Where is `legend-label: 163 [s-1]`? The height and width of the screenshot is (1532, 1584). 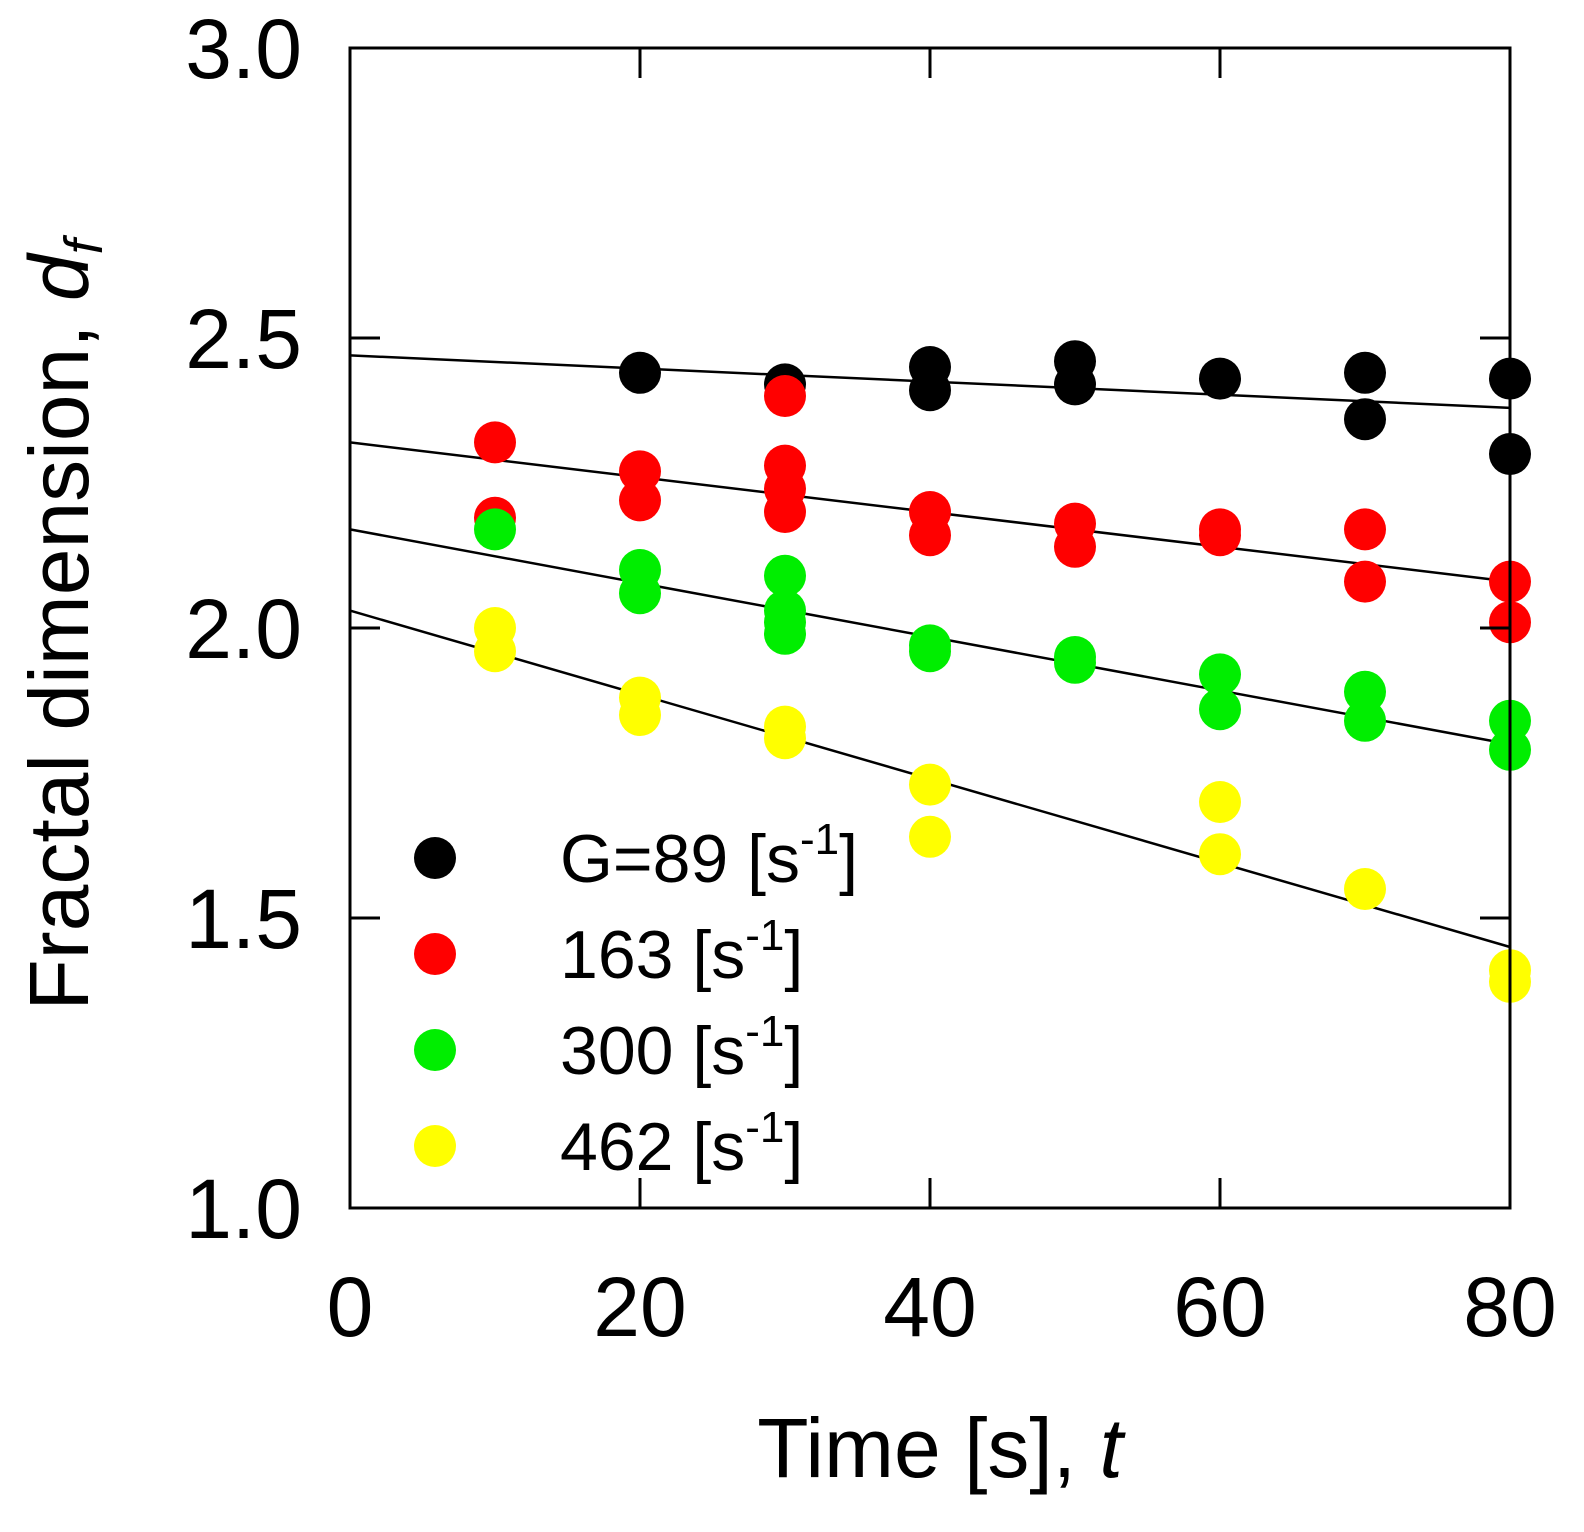 legend-label: 163 [s-1] is located at coordinates (681, 952).